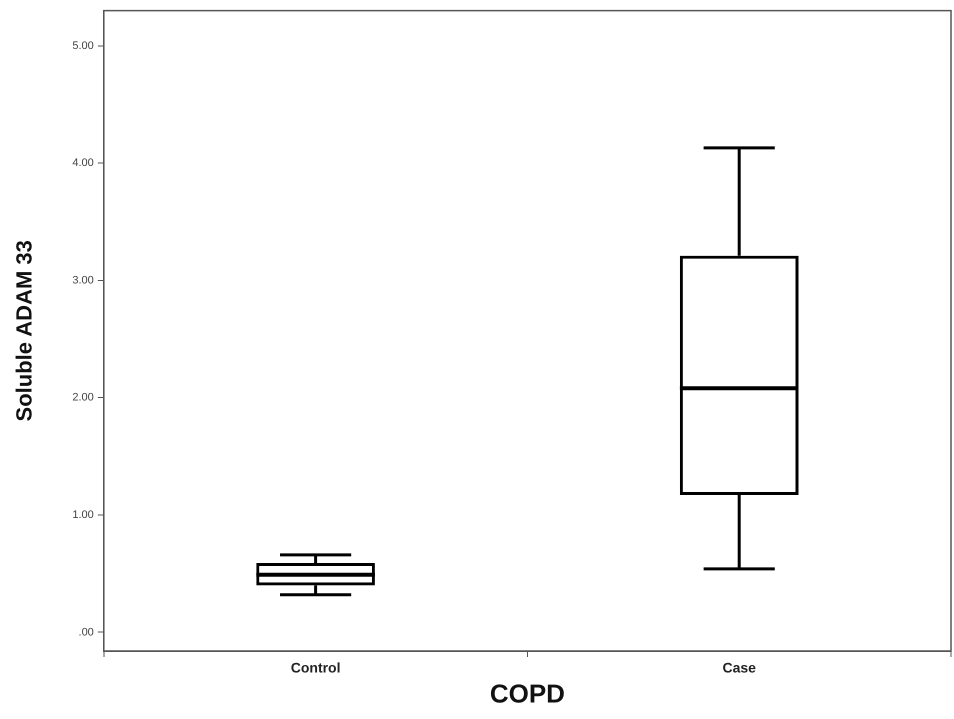 This screenshot has width=954, height=719. Describe the element at coordinates (83, 46) in the screenshot. I see `y-tick-label: 5.00` at that location.